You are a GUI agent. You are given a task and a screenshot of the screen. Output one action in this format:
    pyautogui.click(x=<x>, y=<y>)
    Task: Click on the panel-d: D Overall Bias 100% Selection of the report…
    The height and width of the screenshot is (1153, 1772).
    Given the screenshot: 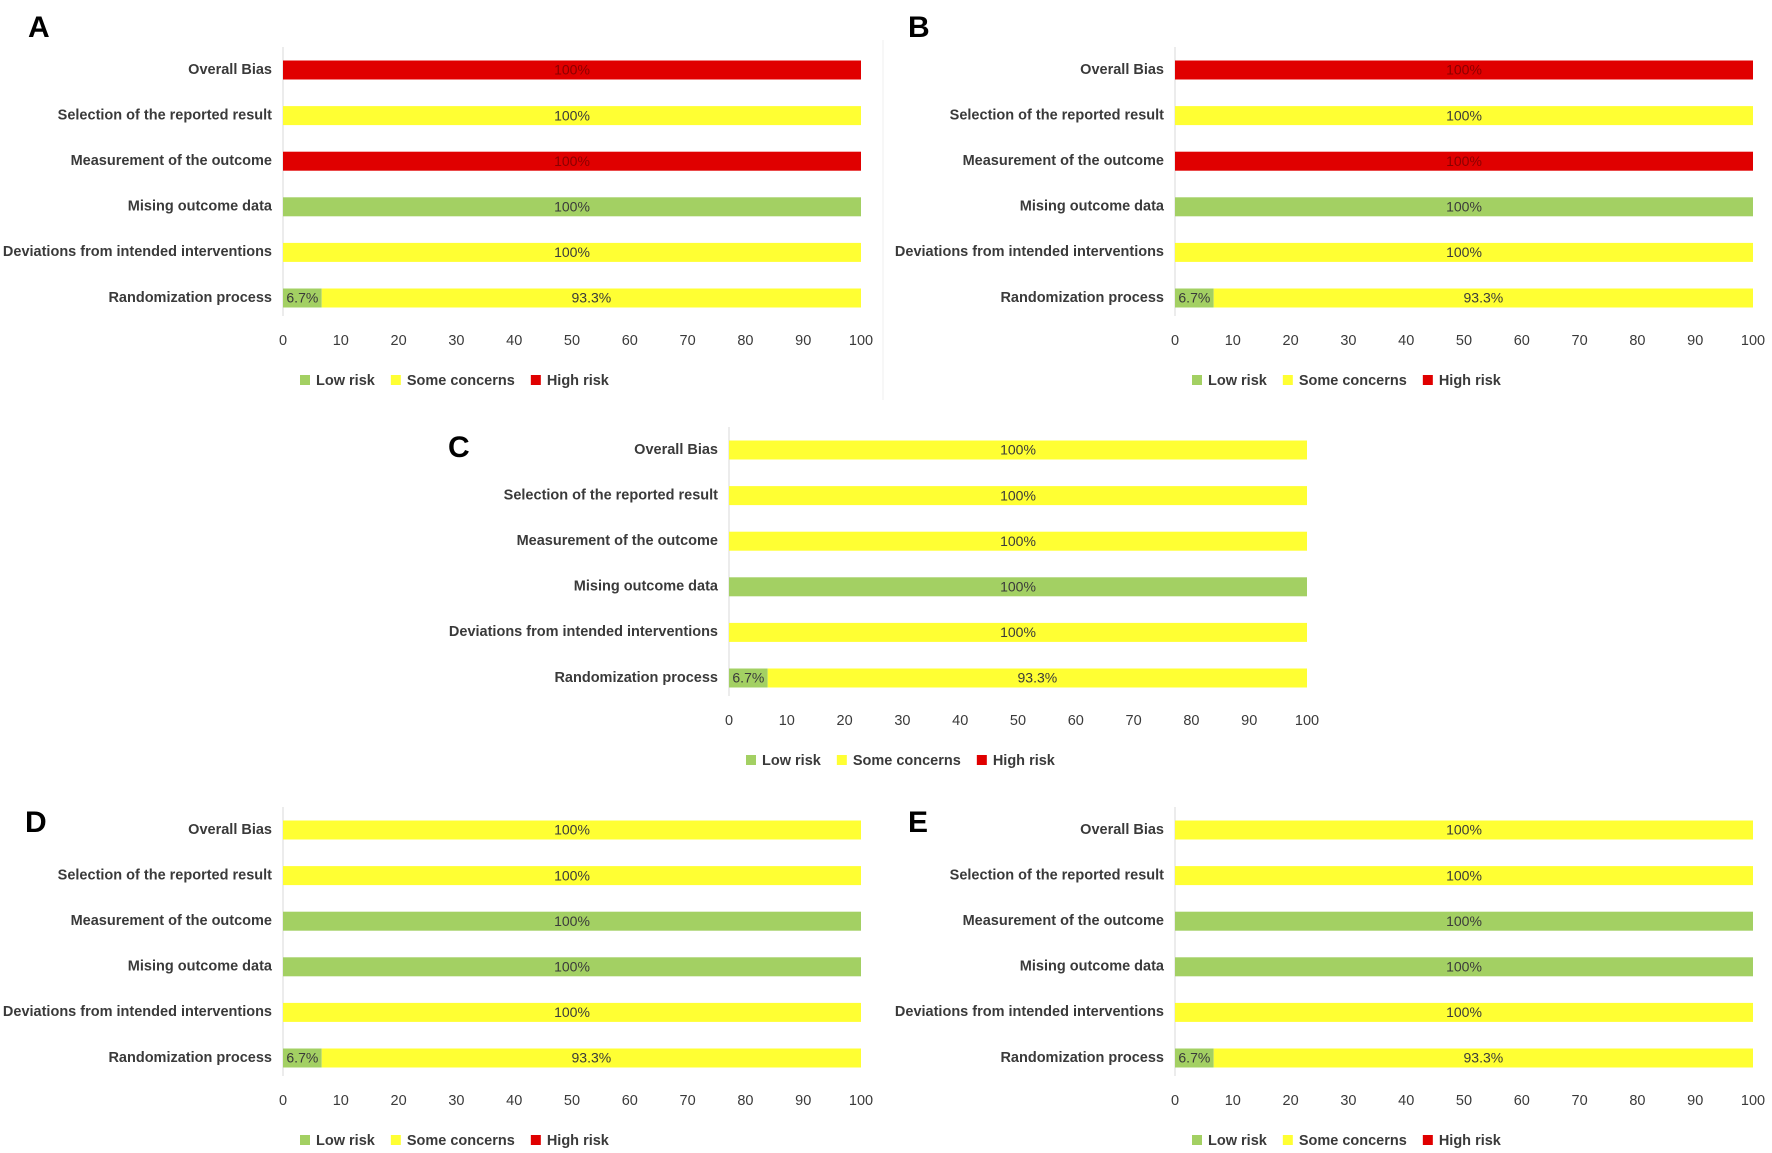 What is the action you would take?
    pyautogui.click(x=438, y=977)
    